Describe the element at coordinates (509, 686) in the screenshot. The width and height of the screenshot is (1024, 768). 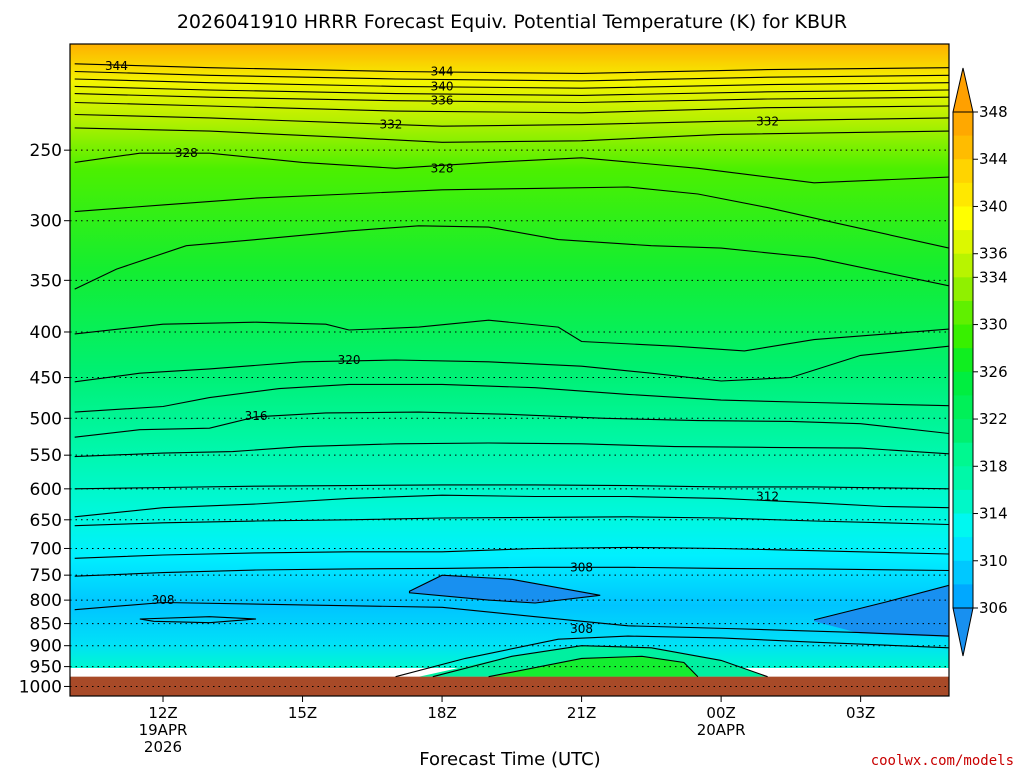
I see `surface-fill` at that location.